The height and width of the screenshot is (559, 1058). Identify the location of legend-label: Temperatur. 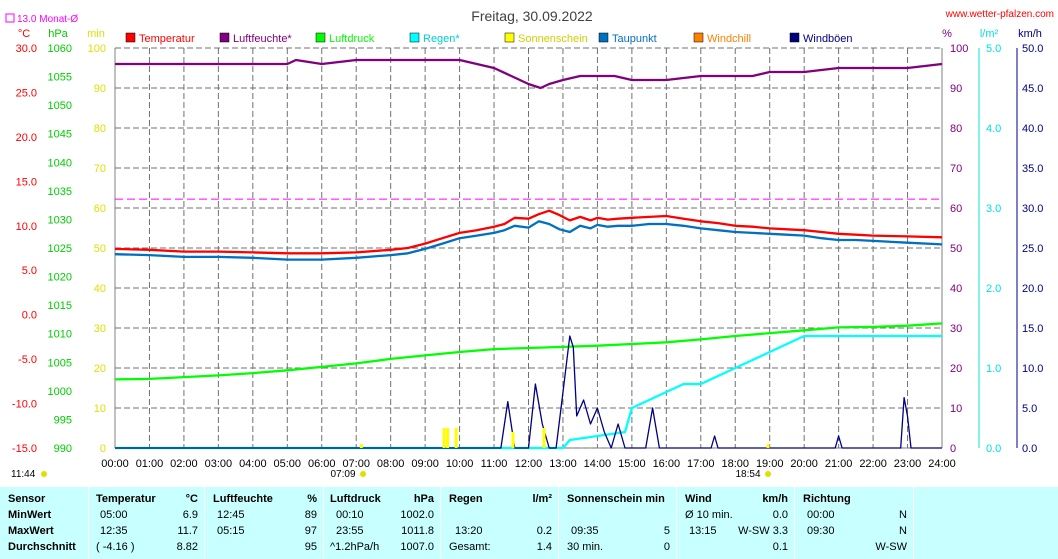
(167, 39).